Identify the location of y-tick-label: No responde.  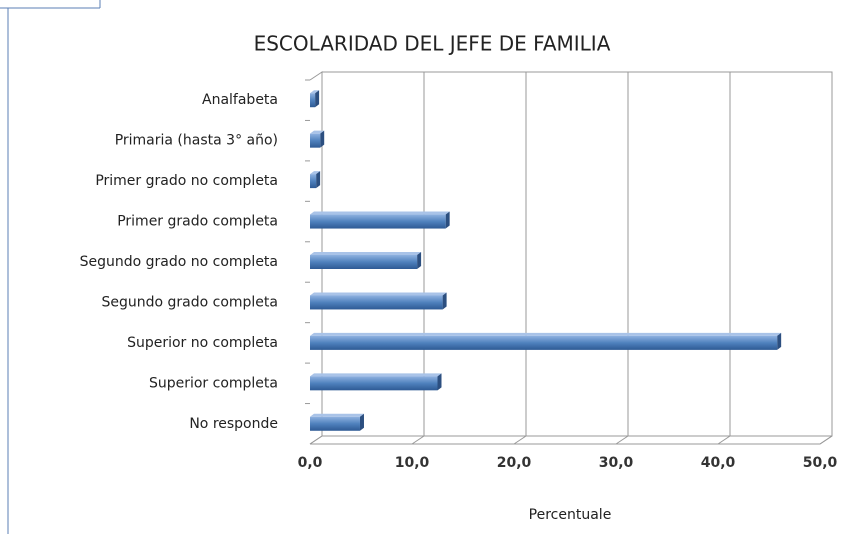
(233, 424).